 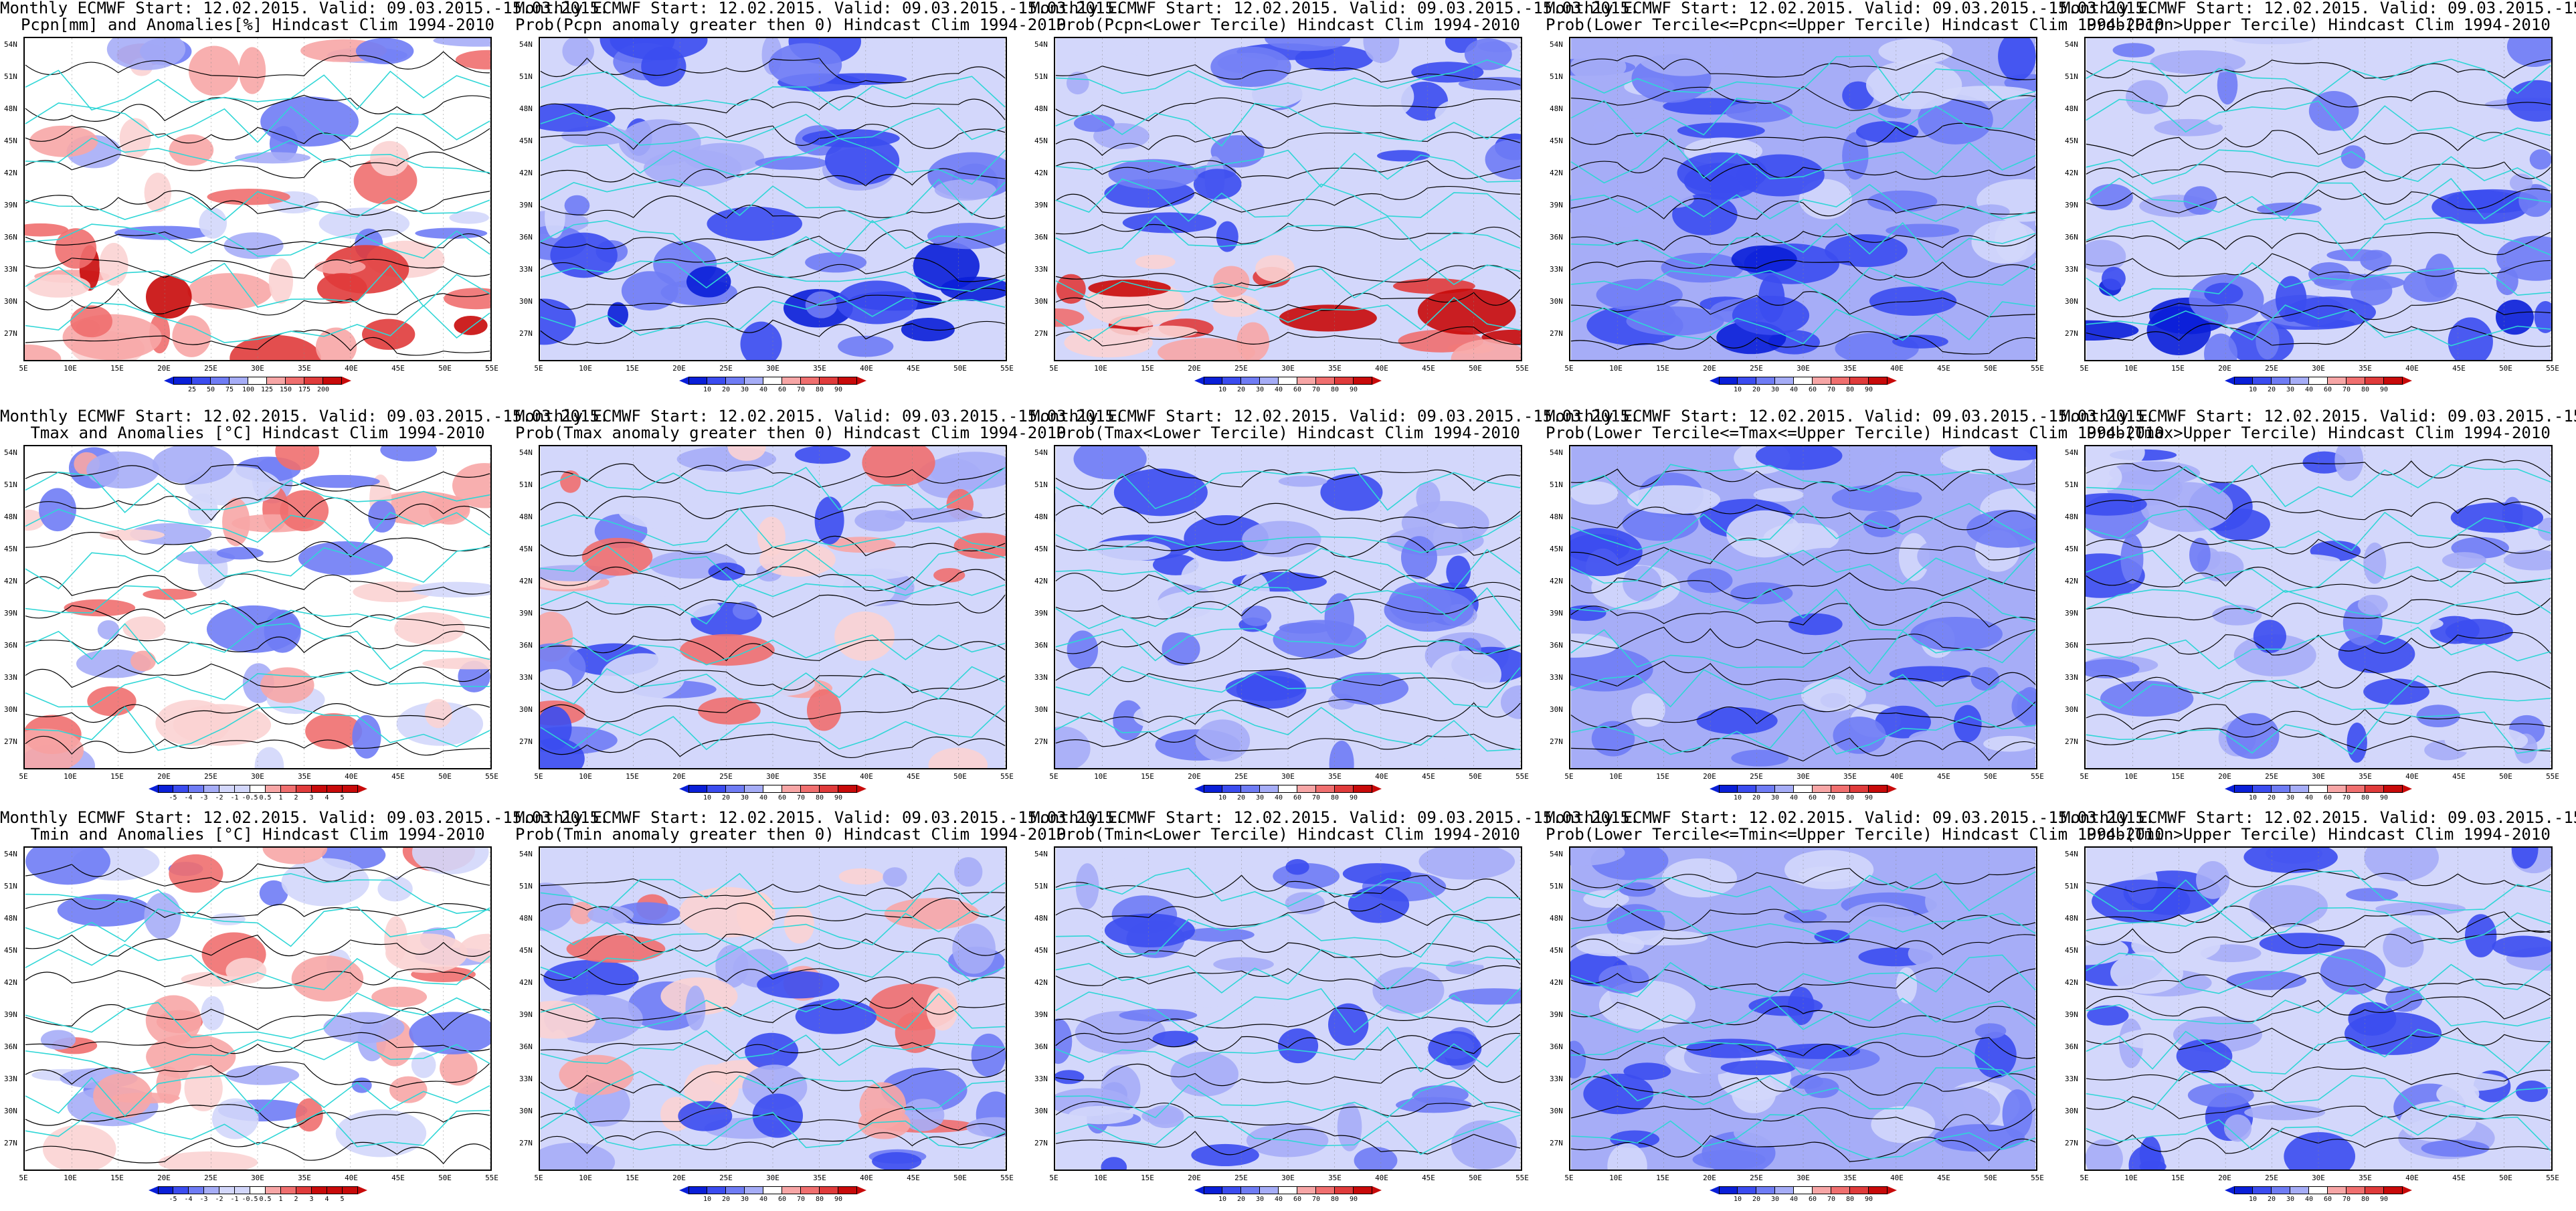 What do you see at coordinates (2459, 776) in the screenshot?
I see `lon-label: 45E` at bounding box center [2459, 776].